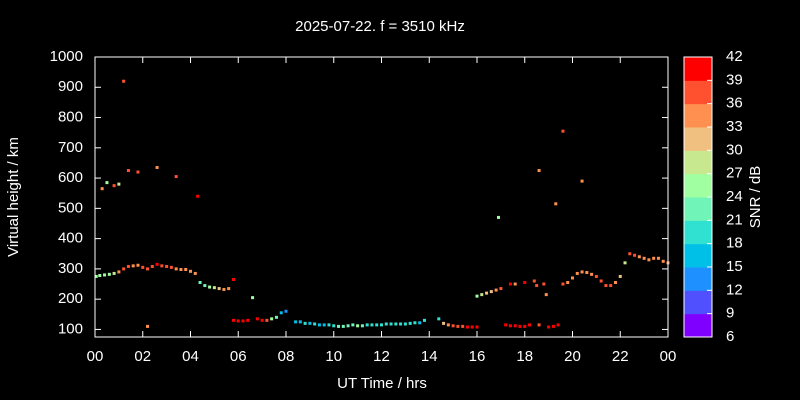 This screenshot has height=400, width=800. I want to click on colorbar-tick-label: 6, so click(730, 336).